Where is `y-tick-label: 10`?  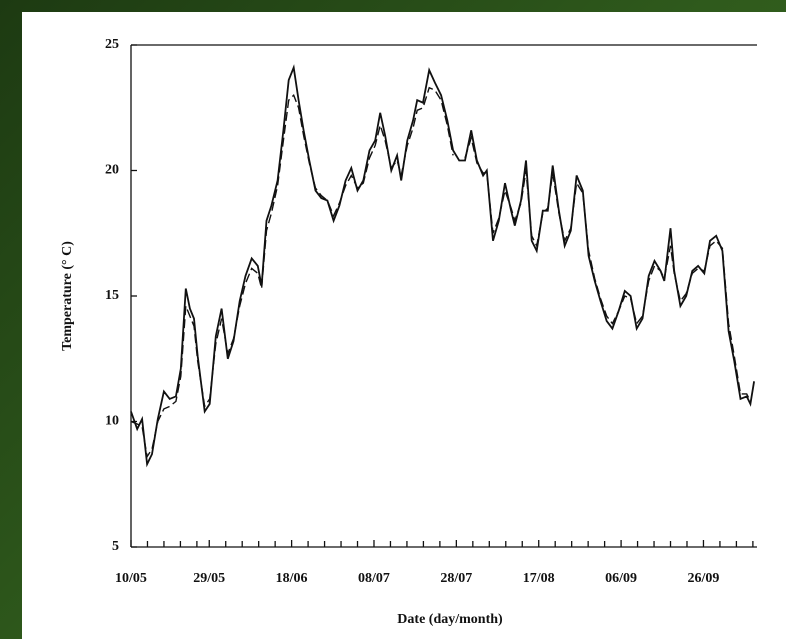
y-tick-label: 10 is located at coordinates (112, 421).